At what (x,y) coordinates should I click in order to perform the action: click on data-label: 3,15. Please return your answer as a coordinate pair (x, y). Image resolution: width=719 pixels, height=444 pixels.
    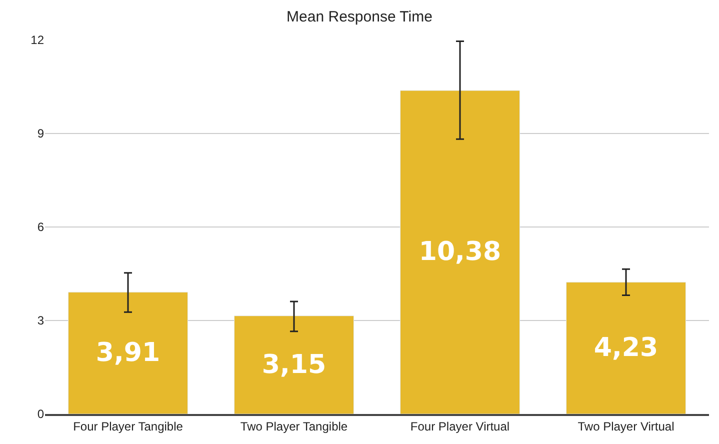
    Looking at the image, I should click on (294, 365).